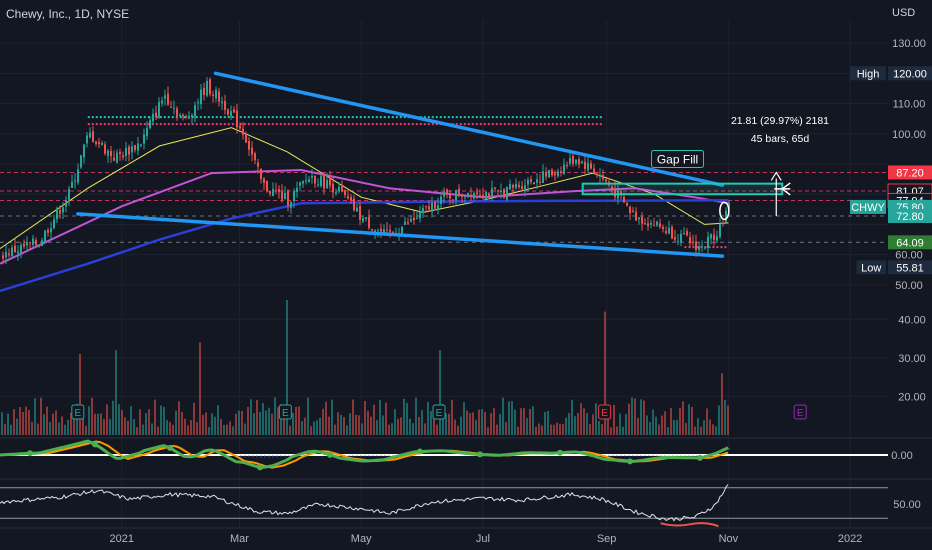 The image size is (932, 550). What do you see at coordinates (868, 74) in the screenshot?
I see `price-label-prefix: High` at bounding box center [868, 74].